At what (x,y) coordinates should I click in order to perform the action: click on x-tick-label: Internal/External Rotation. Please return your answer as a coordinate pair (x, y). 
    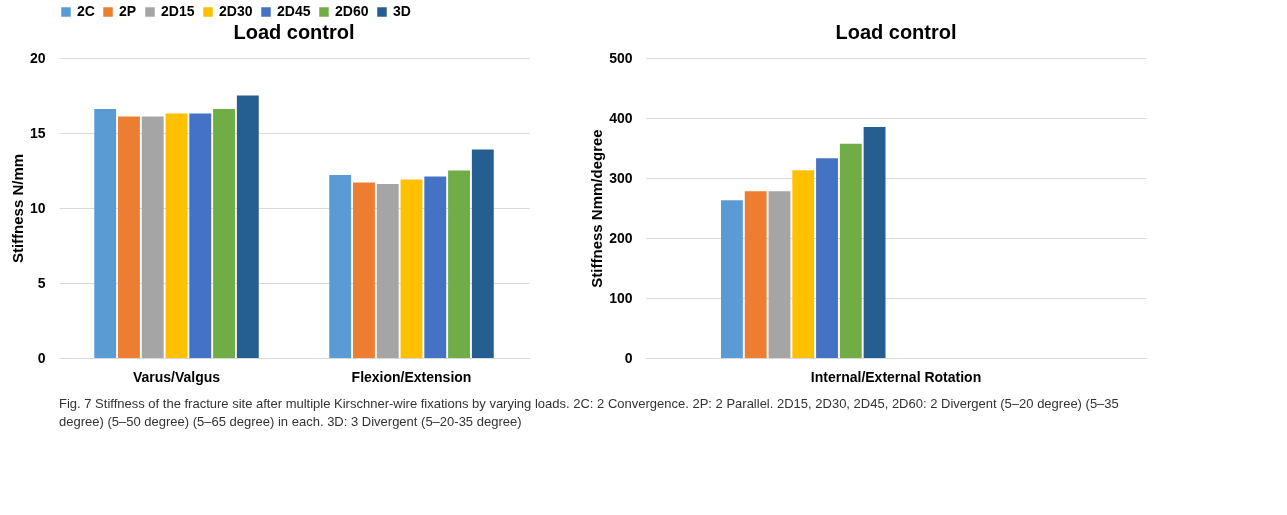
    Looking at the image, I should click on (896, 376).